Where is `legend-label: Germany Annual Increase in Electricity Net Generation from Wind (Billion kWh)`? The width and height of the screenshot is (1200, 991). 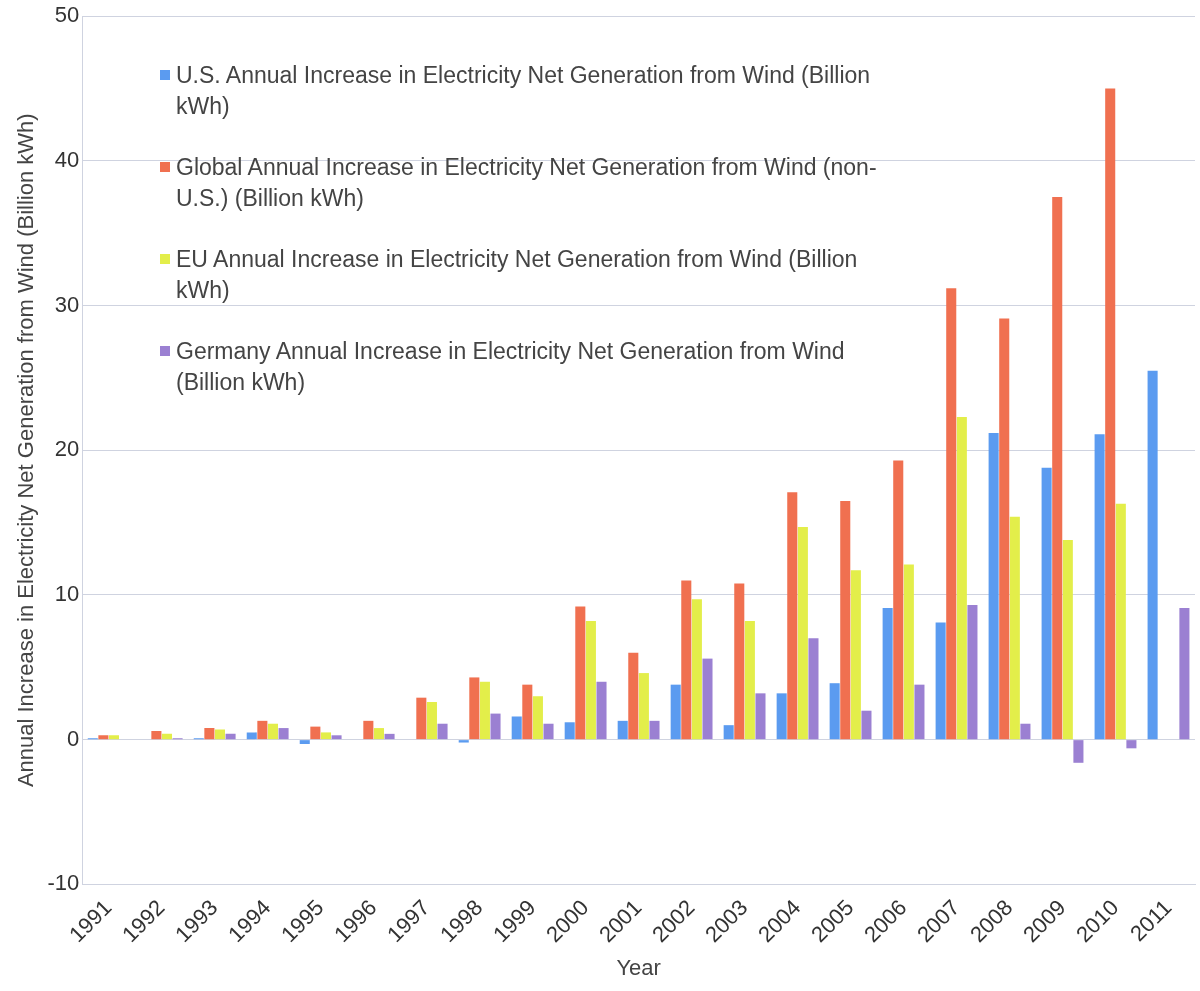 legend-label: Germany Annual Increase in Electricity Net Generation from Wind (Billion kWh) is located at coordinates (511, 367).